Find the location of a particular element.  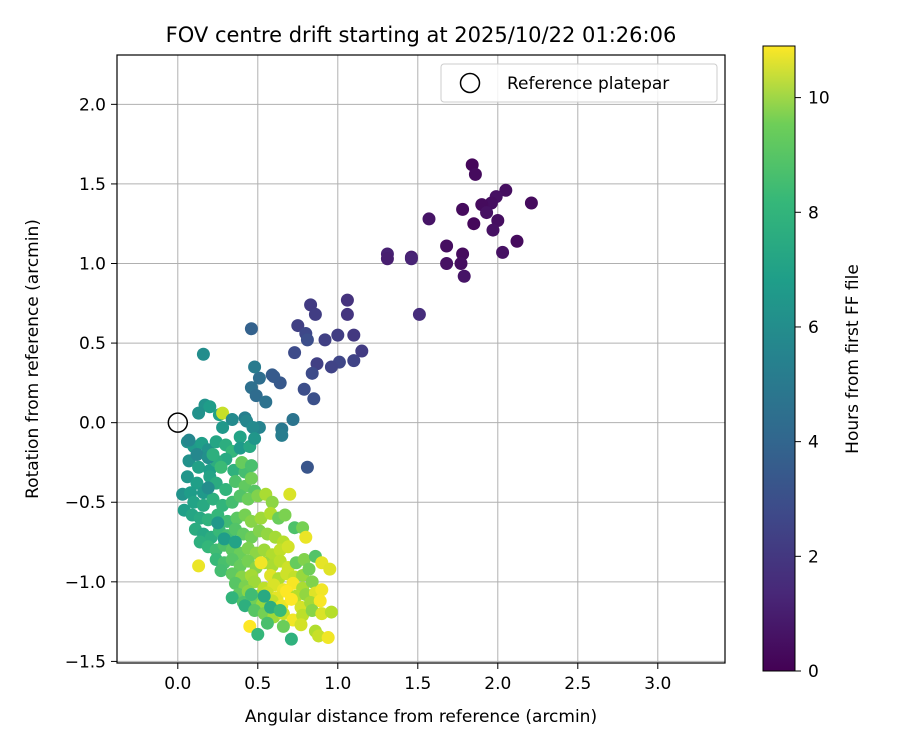

y-axis-label: Rotation from reference (arcmin) is located at coordinates (33, 359).